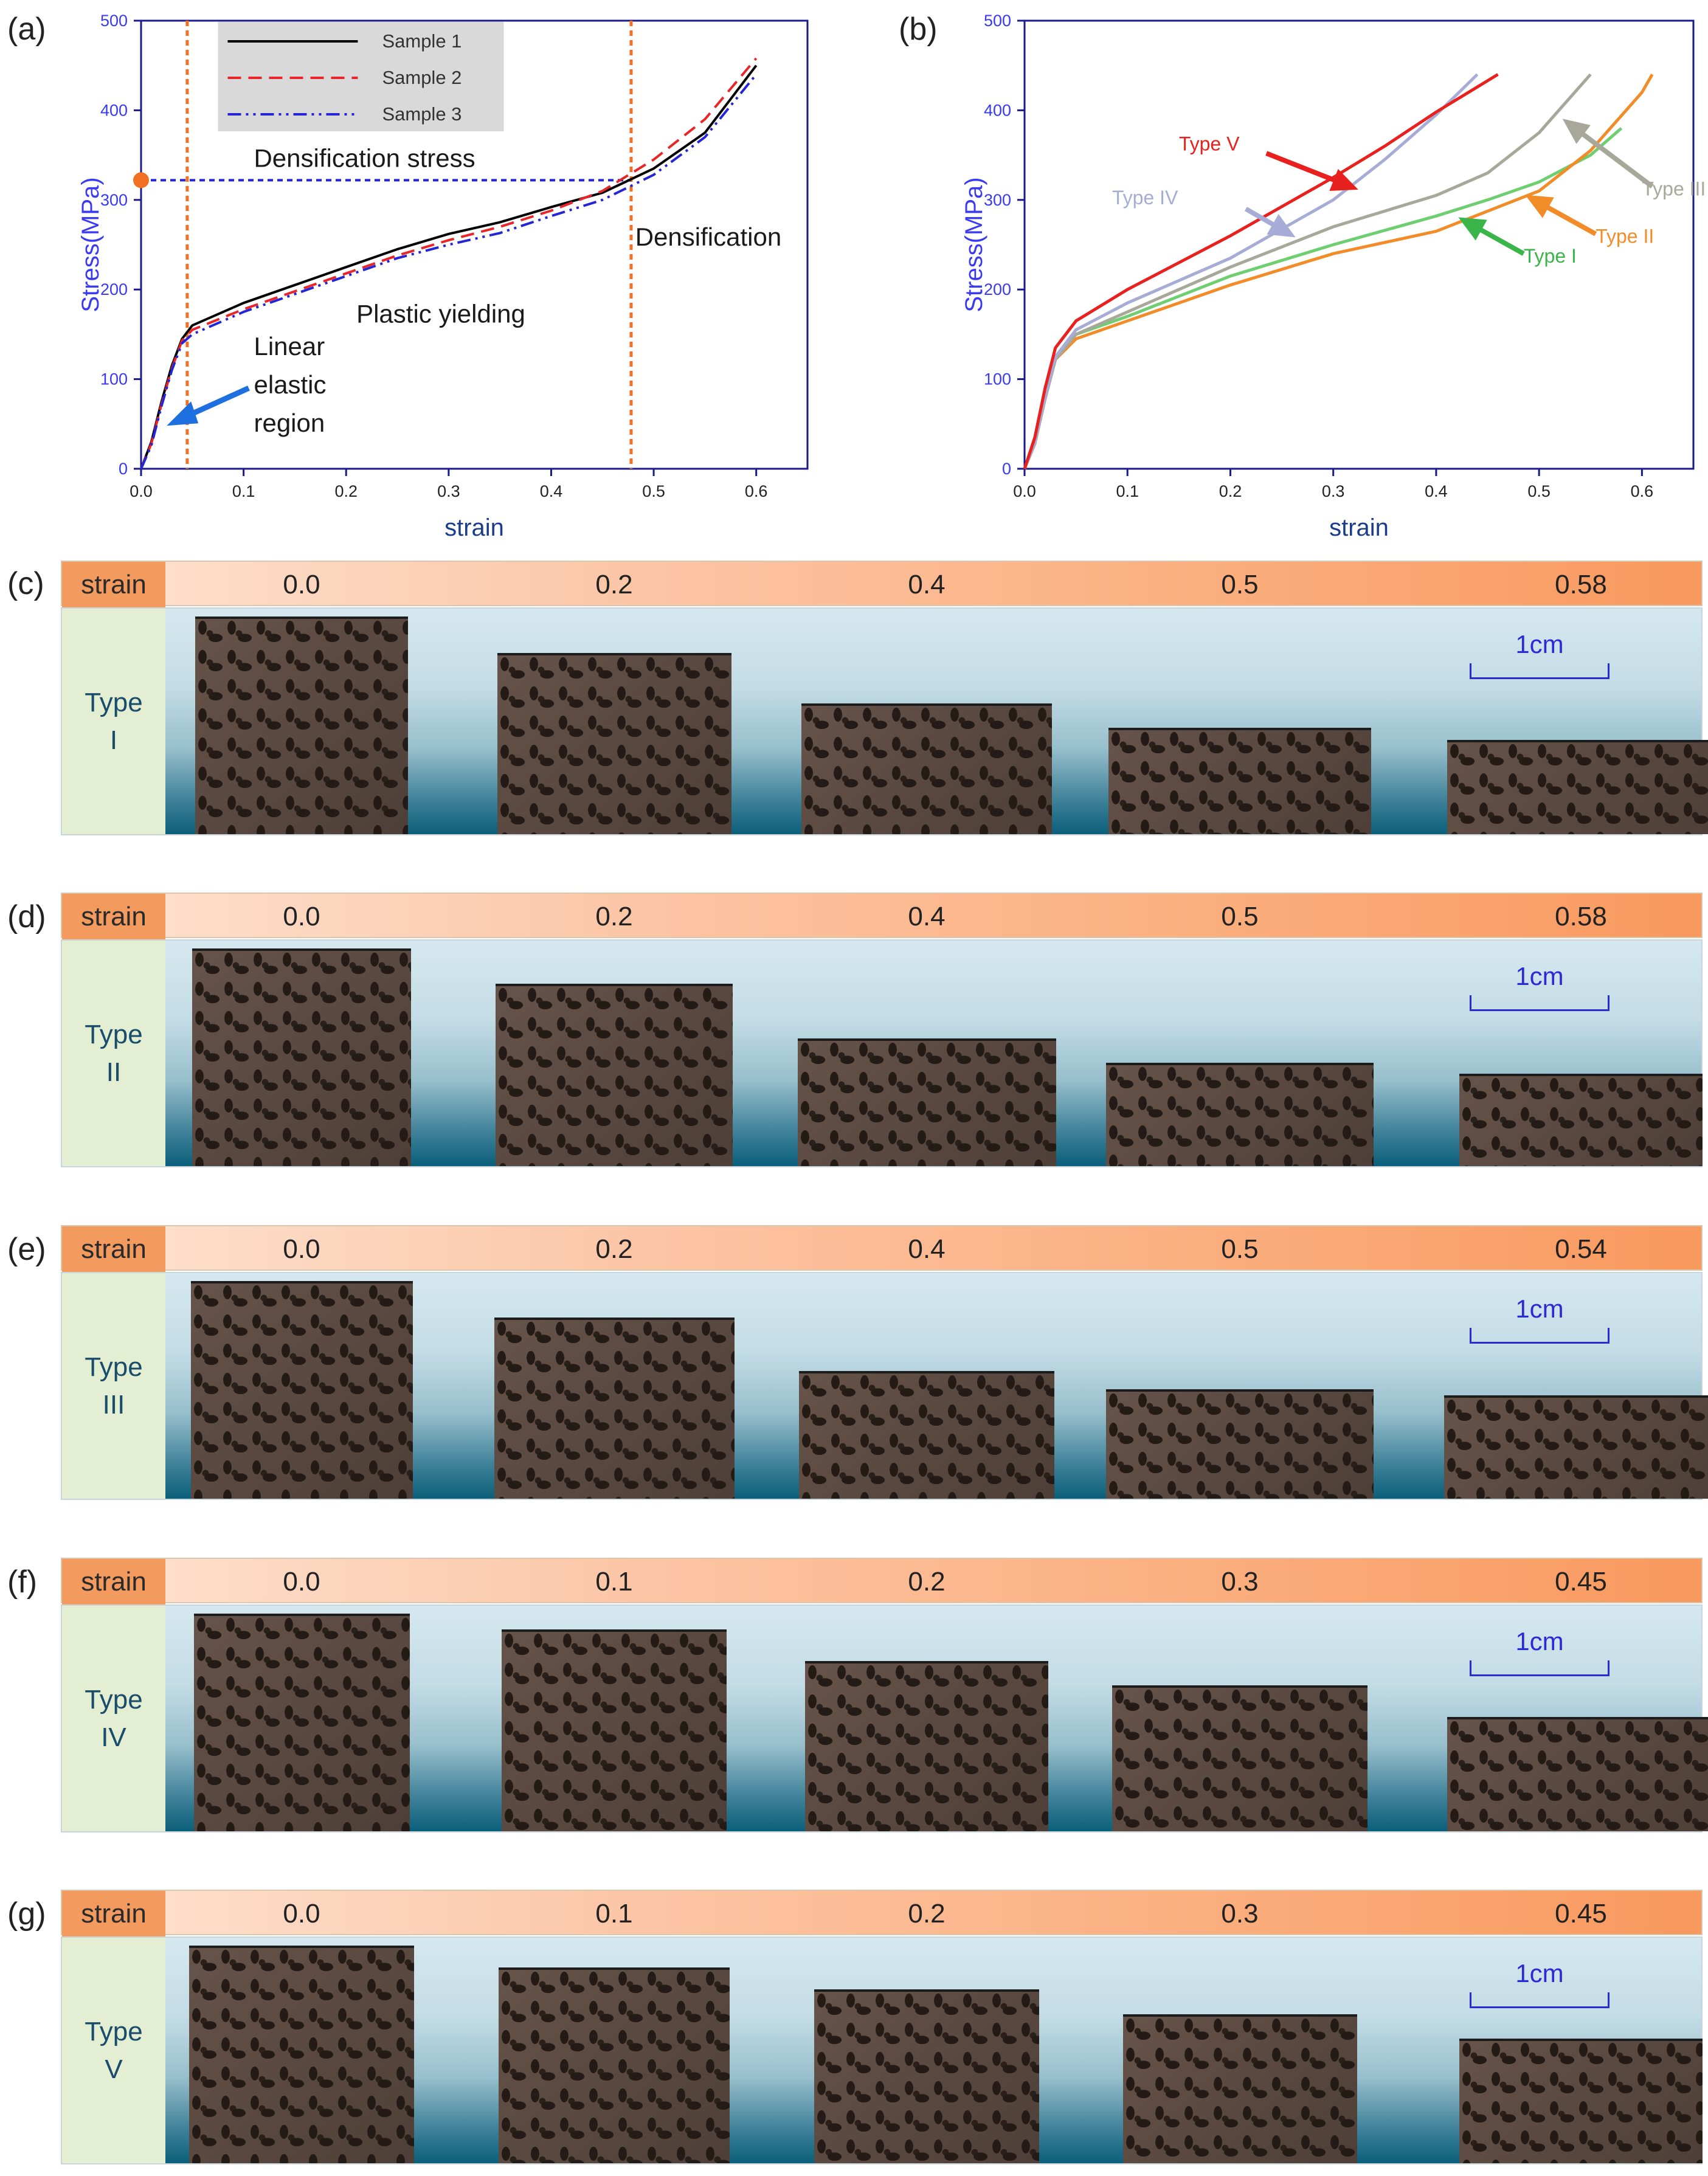 The image size is (1708, 2176). Describe the element at coordinates (1437, 491) in the screenshot. I see `b-x-tick-label: 0.4` at that location.